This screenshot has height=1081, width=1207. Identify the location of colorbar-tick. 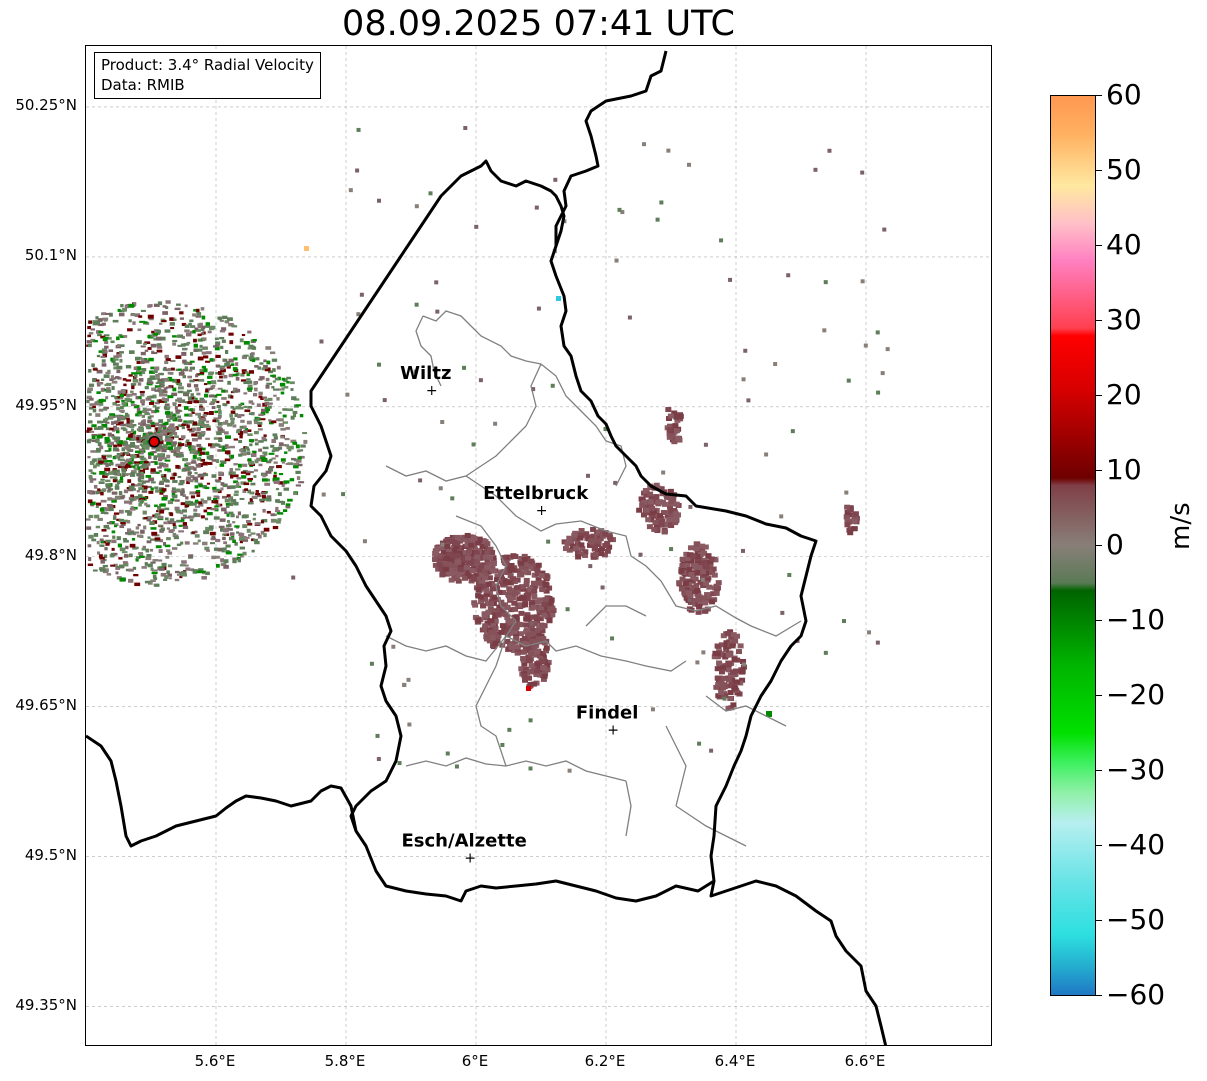
(1099, 395).